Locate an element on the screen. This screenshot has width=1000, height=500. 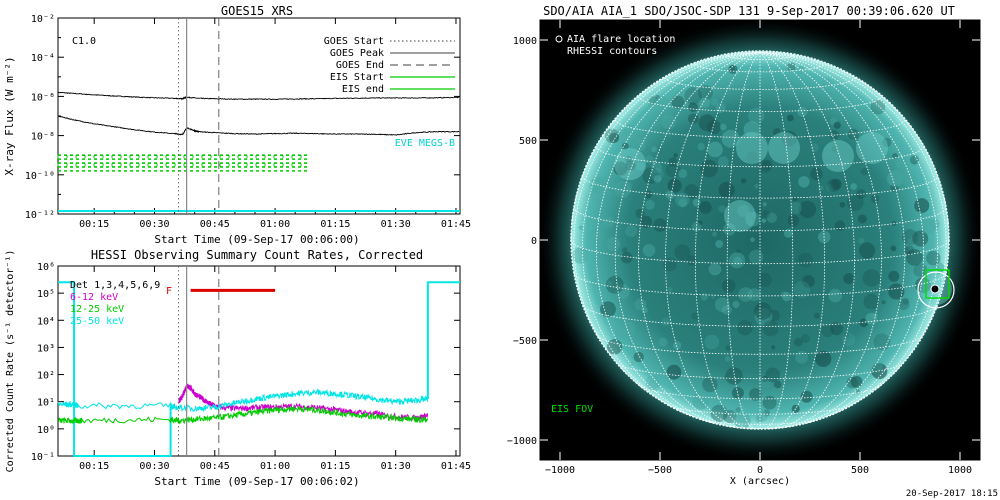
goes-time-markers is located at coordinates (199, 116).